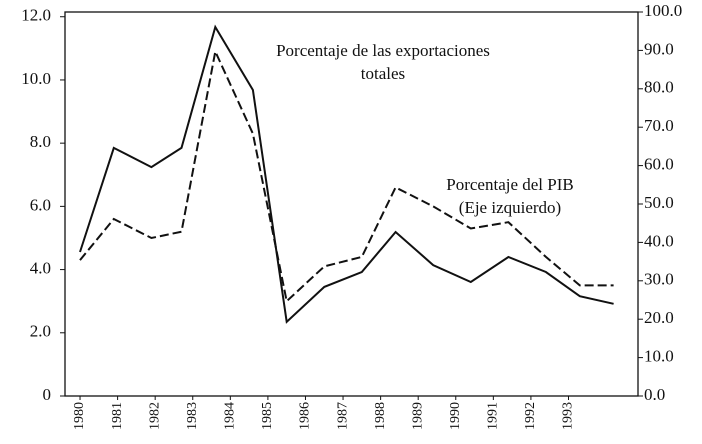 Image resolution: width=702 pixels, height=444 pixels. What do you see at coordinates (380, 416) in the screenshot?
I see `x-tick-label: 1988` at bounding box center [380, 416].